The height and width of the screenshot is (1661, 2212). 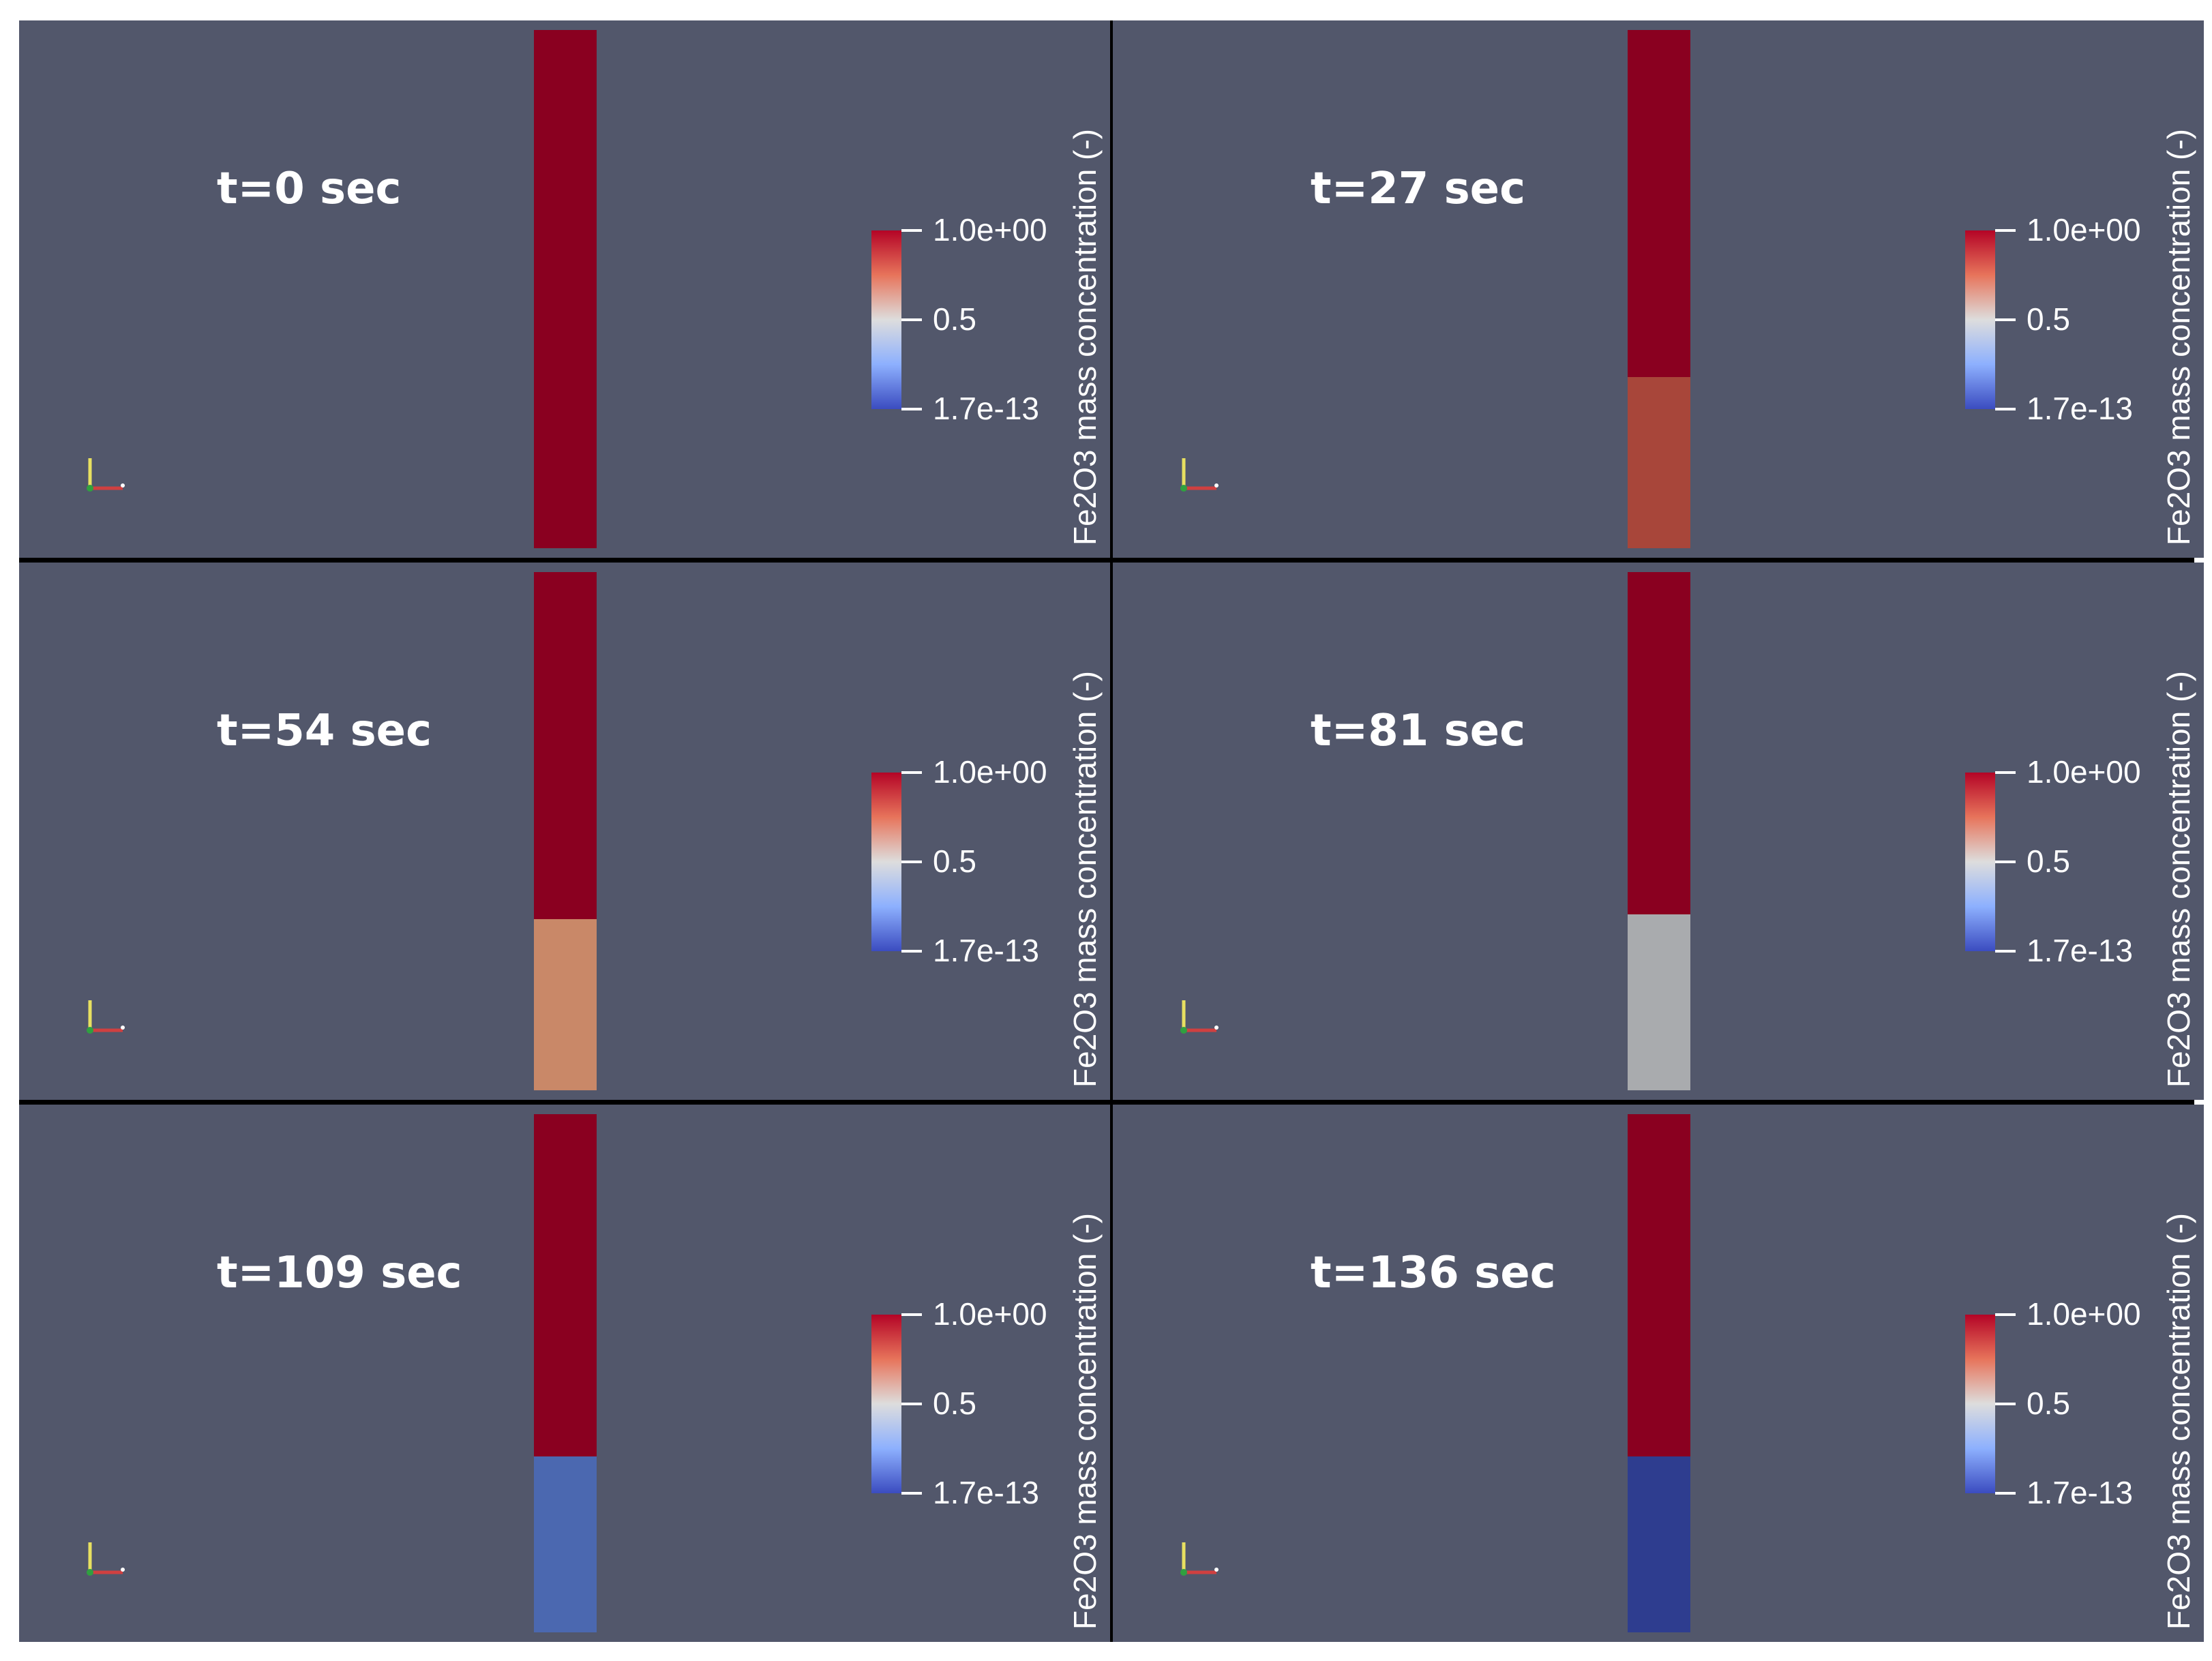 What do you see at coordinates (1418, 189) in the screenshot?
I see `time-label: t=27 sec` at bounding box center [1418, 189].